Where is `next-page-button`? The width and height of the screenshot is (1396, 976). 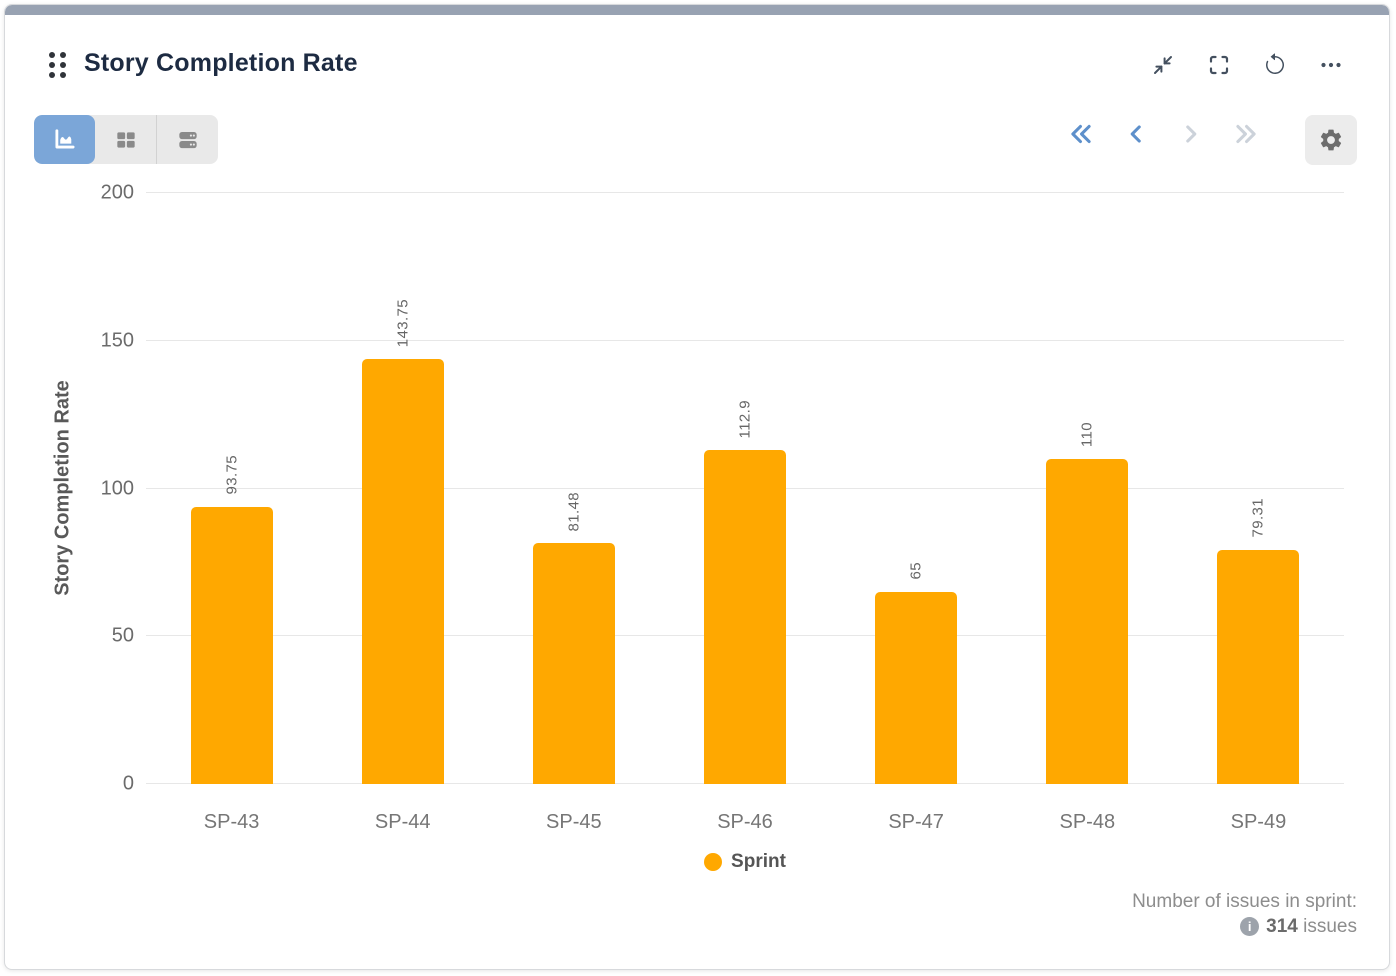
next-page-button is located at coordinates (1191, 134).